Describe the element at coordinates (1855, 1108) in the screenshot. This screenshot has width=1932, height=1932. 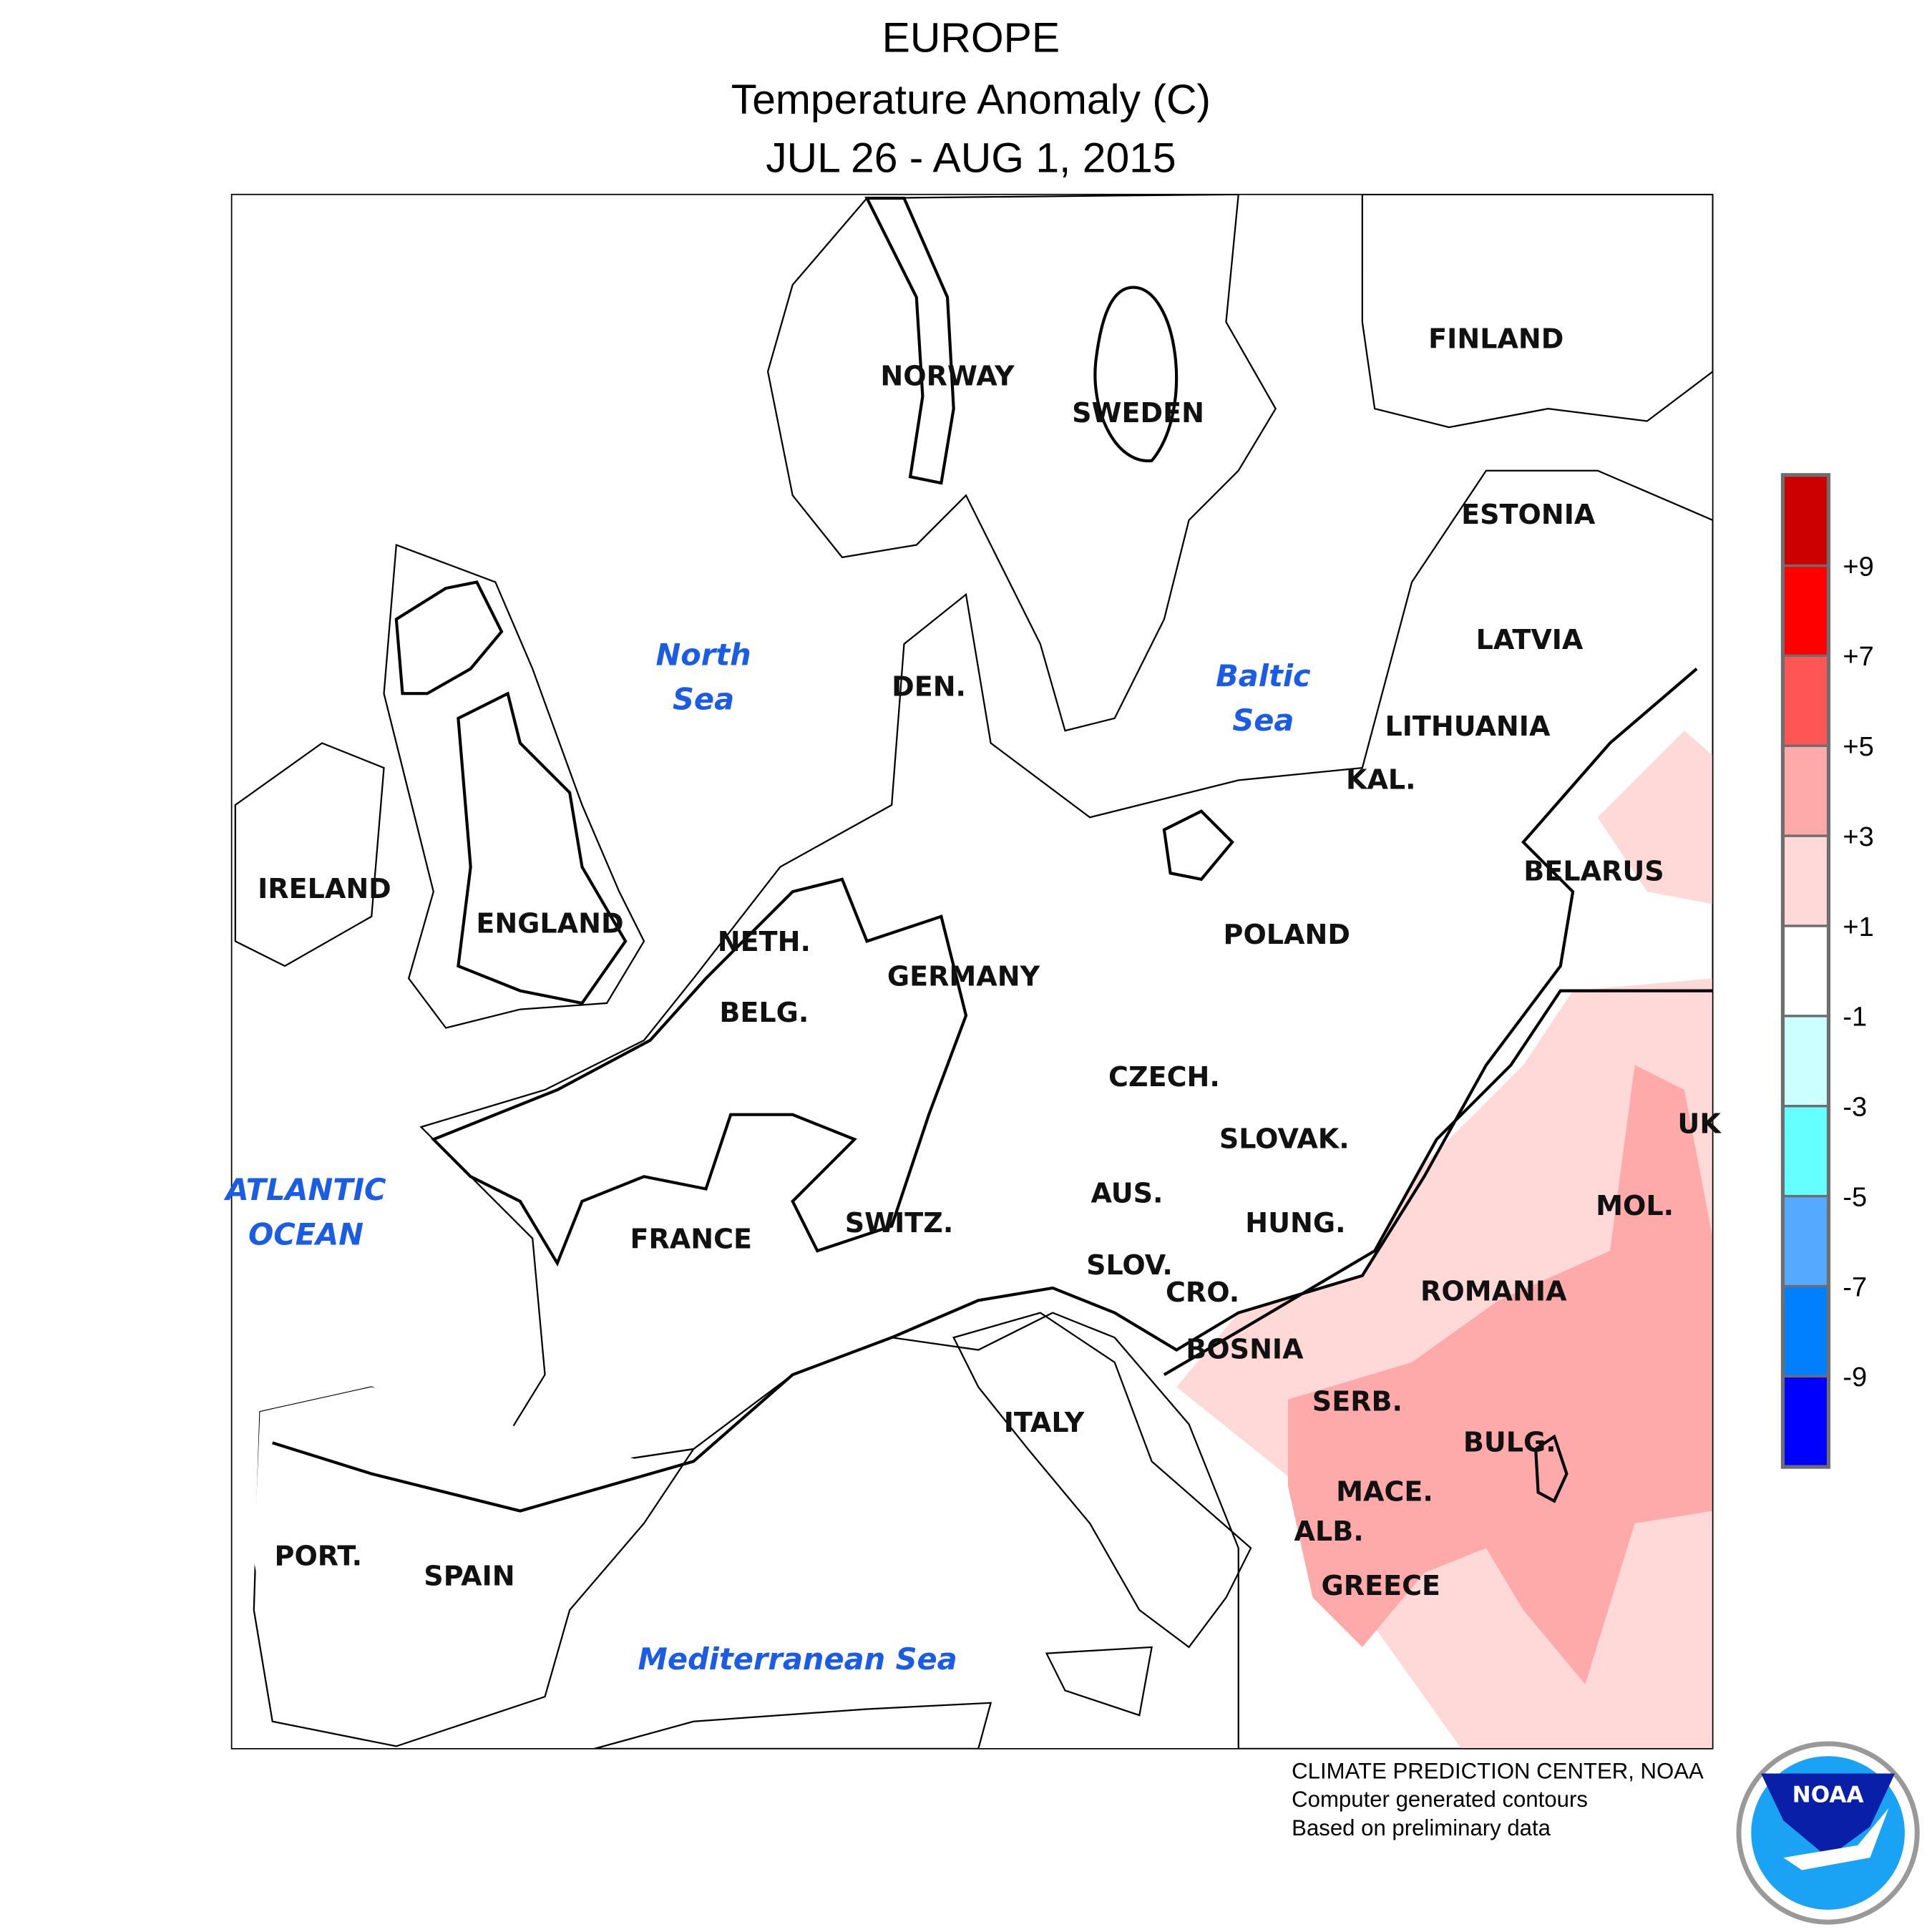
I see `legend-tick-label: -3` at that location.